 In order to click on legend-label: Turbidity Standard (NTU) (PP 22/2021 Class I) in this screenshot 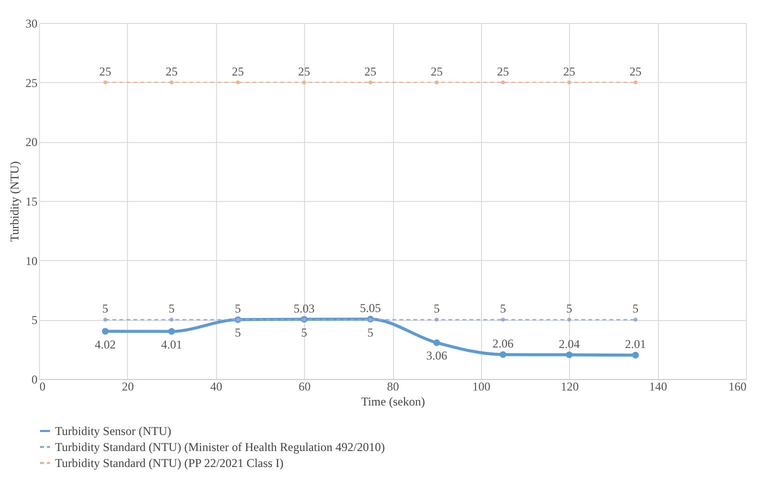, I will do `click(169, 463)`.